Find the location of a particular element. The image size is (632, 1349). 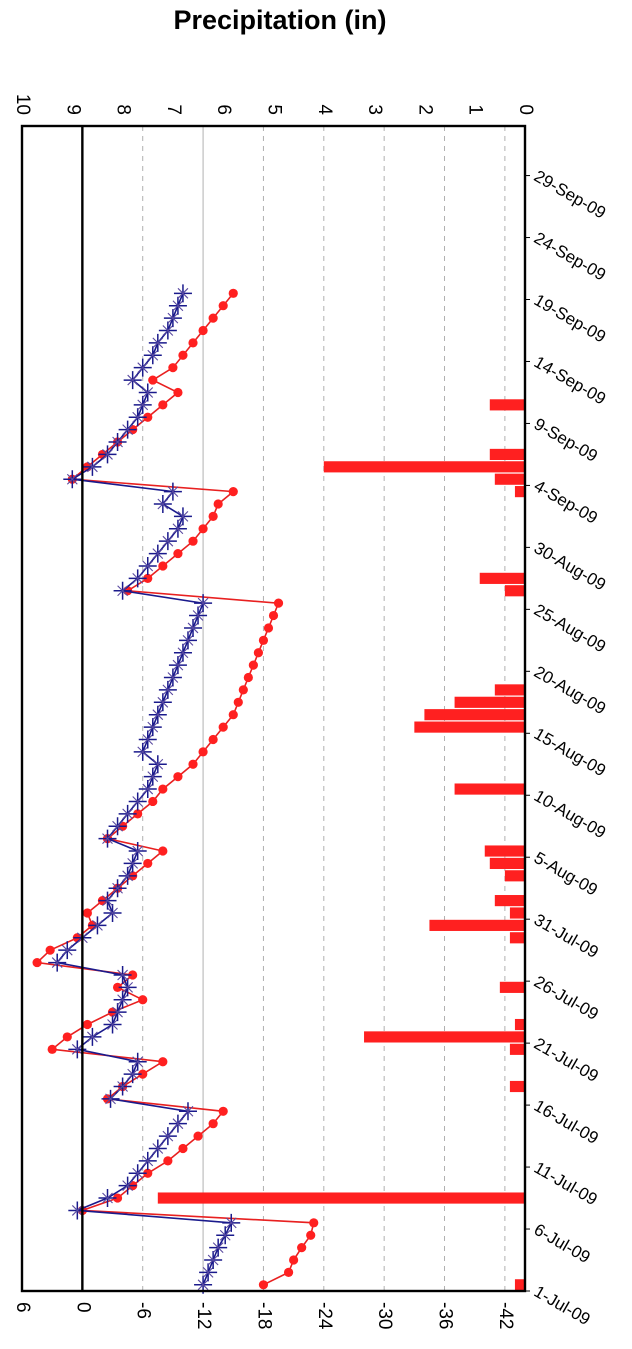

left-tick-label: 6 is located at coordinates (22, 1307).